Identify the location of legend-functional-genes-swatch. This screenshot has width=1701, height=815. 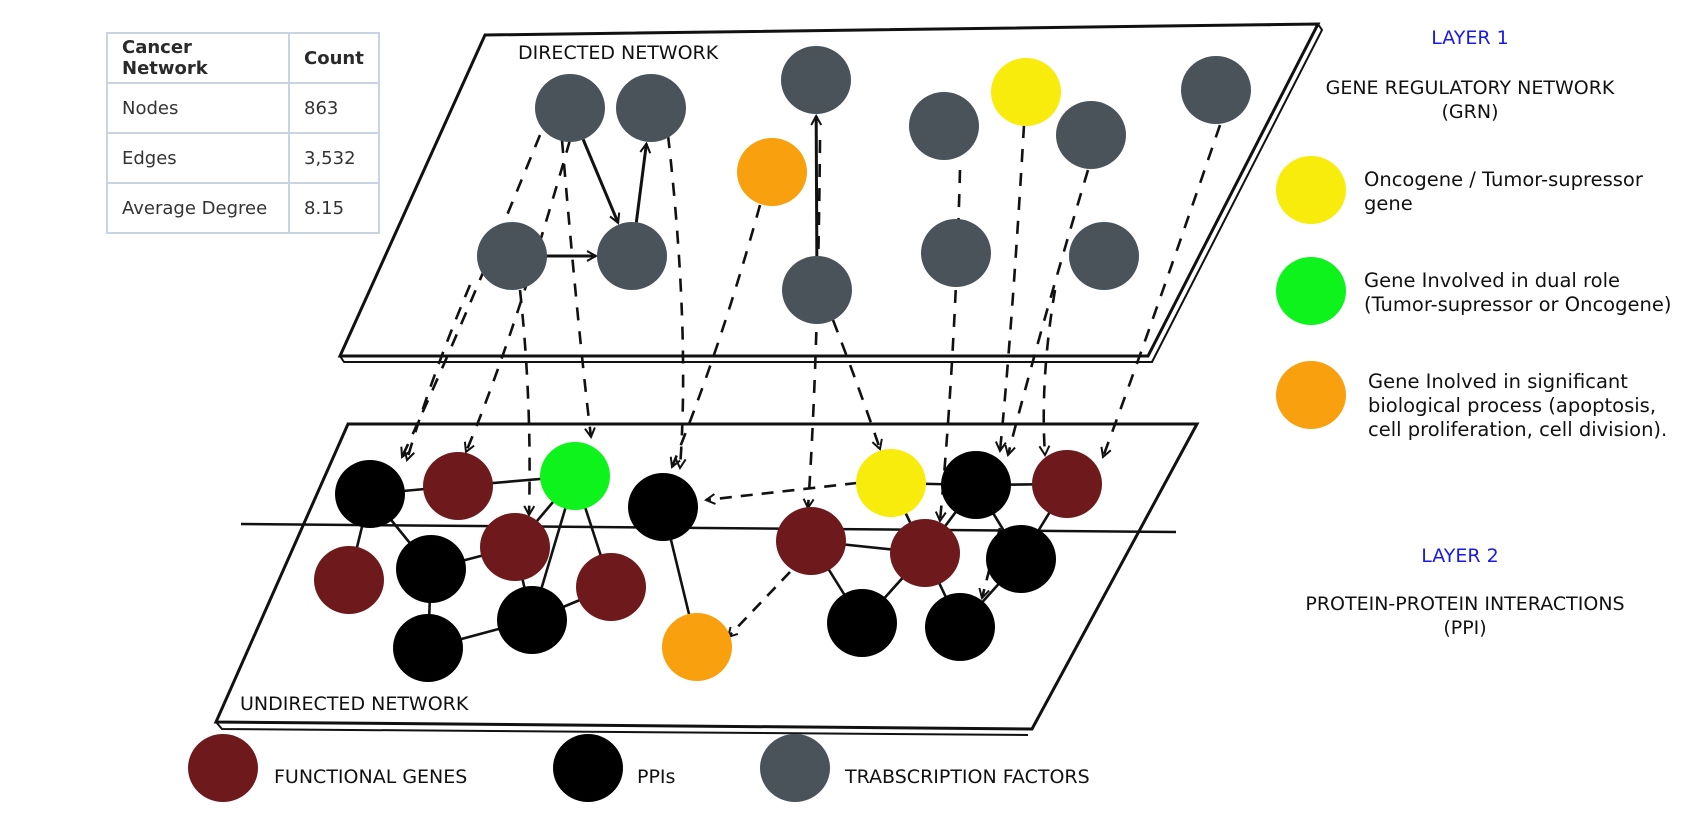
(223, 768).